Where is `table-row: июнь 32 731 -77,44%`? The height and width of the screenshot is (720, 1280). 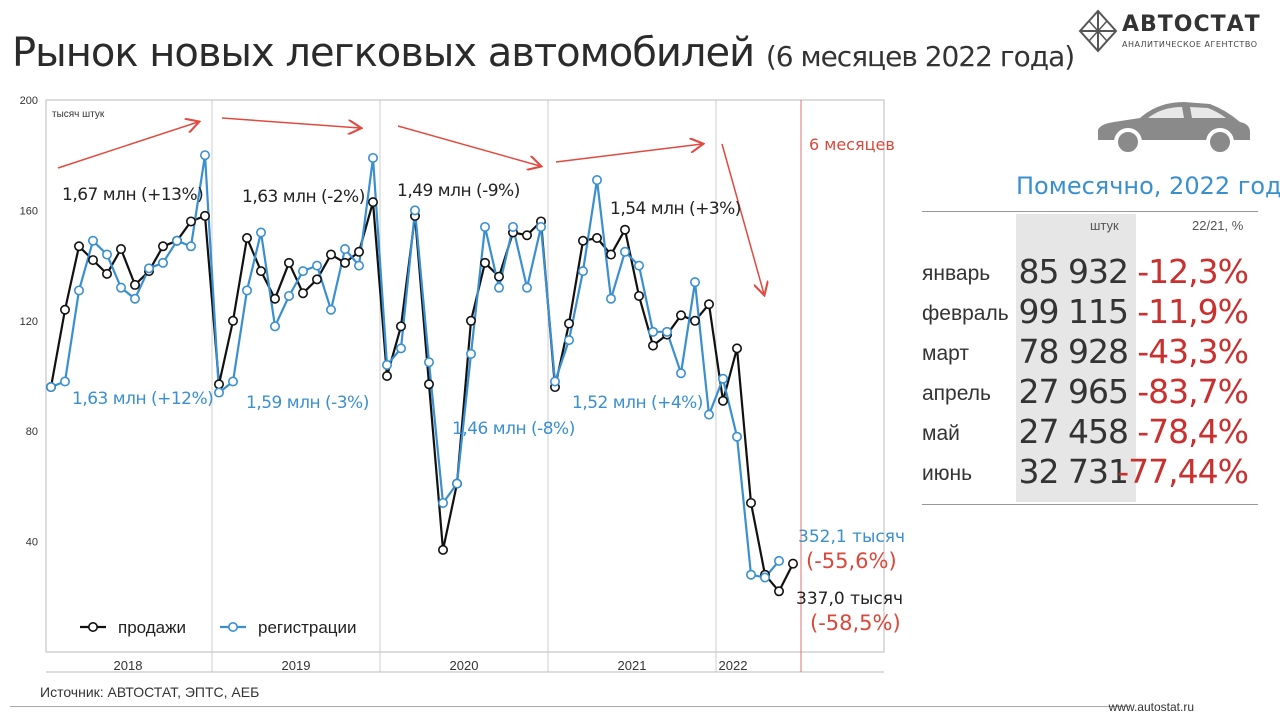 table-row: июнь 32 731 -77,44% is located at coordinates (1090, 472).